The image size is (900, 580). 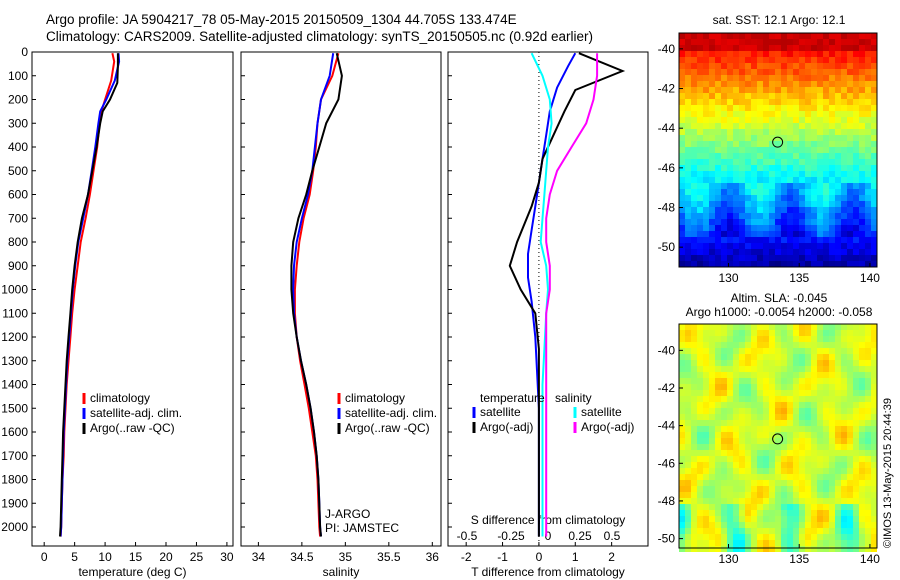 What do you see at coordinates (44, 557) in the screenshot?
I see `x-tick-label: 0` at bounding box center [44, 557].